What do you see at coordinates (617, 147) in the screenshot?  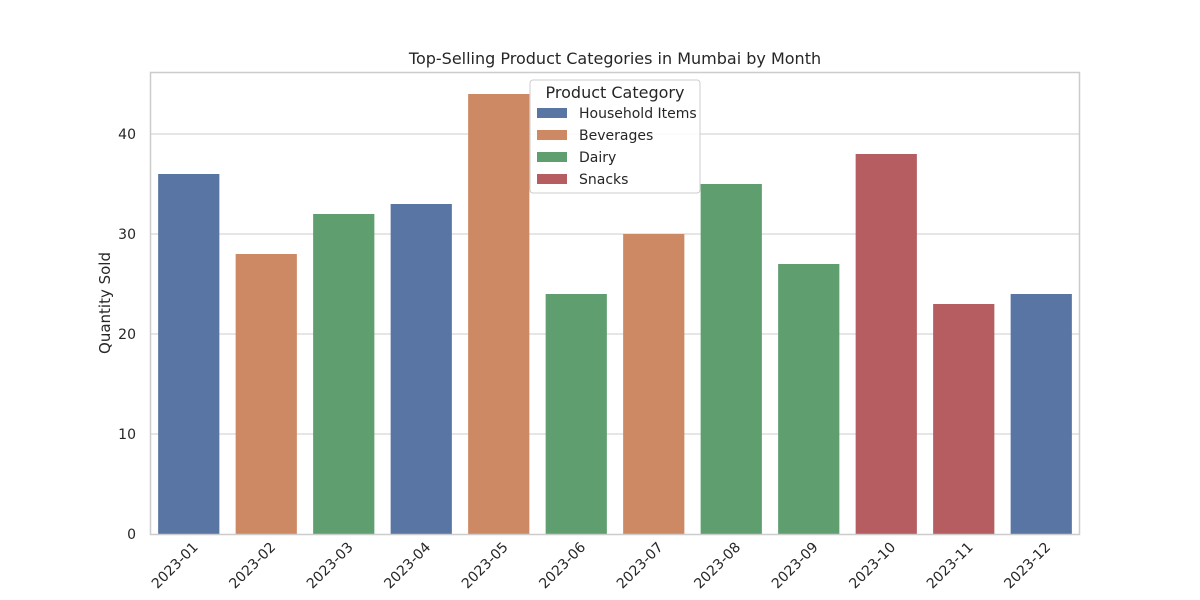 I see `legend-items: Household Items Beverages Dairy Snacks` at bounding box center [617, 147].